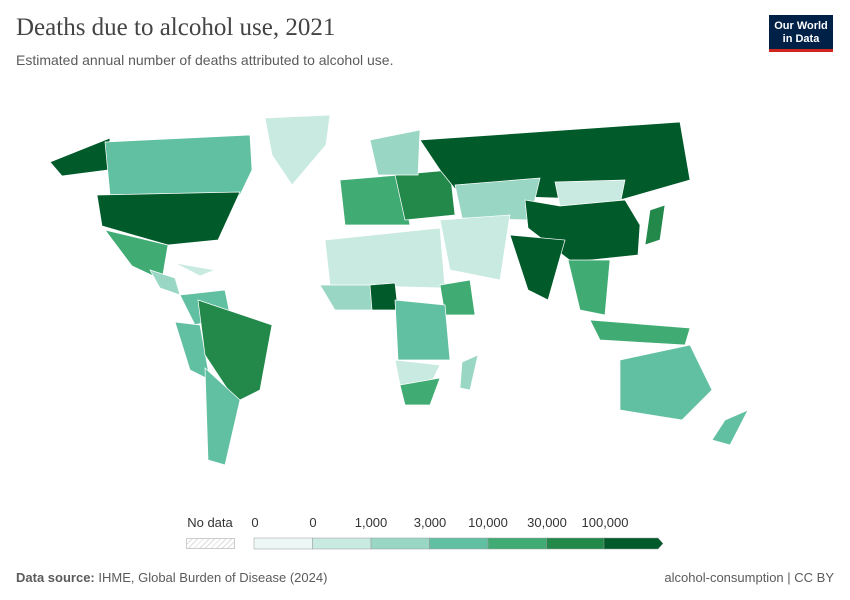  I want to click on country-middle-east, so click(475, 247).